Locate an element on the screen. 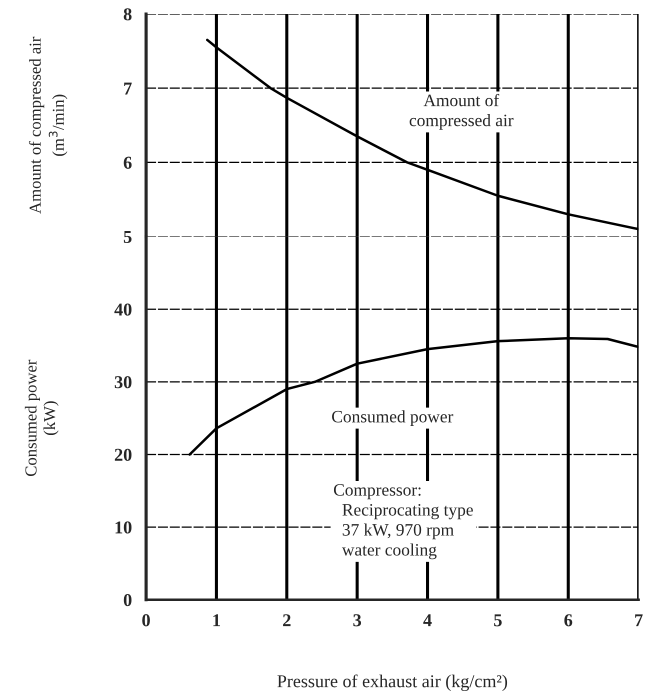 The height and width of the screenshot is (699, 655). annotation: Consumed power is located at coordinates (393, 418).